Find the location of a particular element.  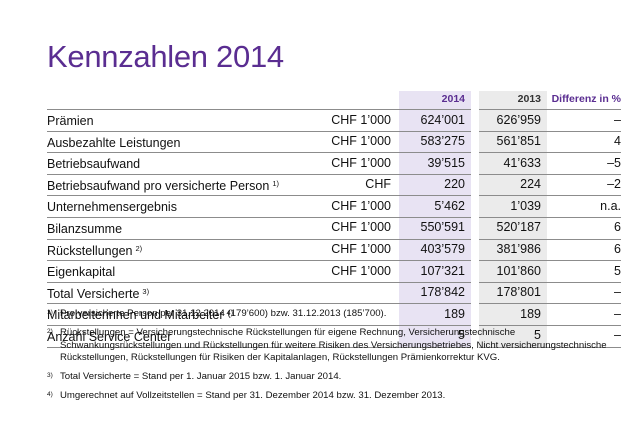

header-diff: Differenz in % is located at coordinates (586, 99).